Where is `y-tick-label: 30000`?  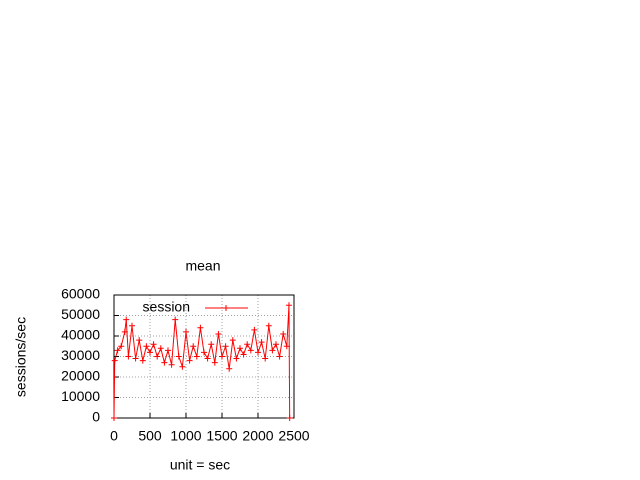 y-tick-label: 30000 is located at coordinates (80, 355).